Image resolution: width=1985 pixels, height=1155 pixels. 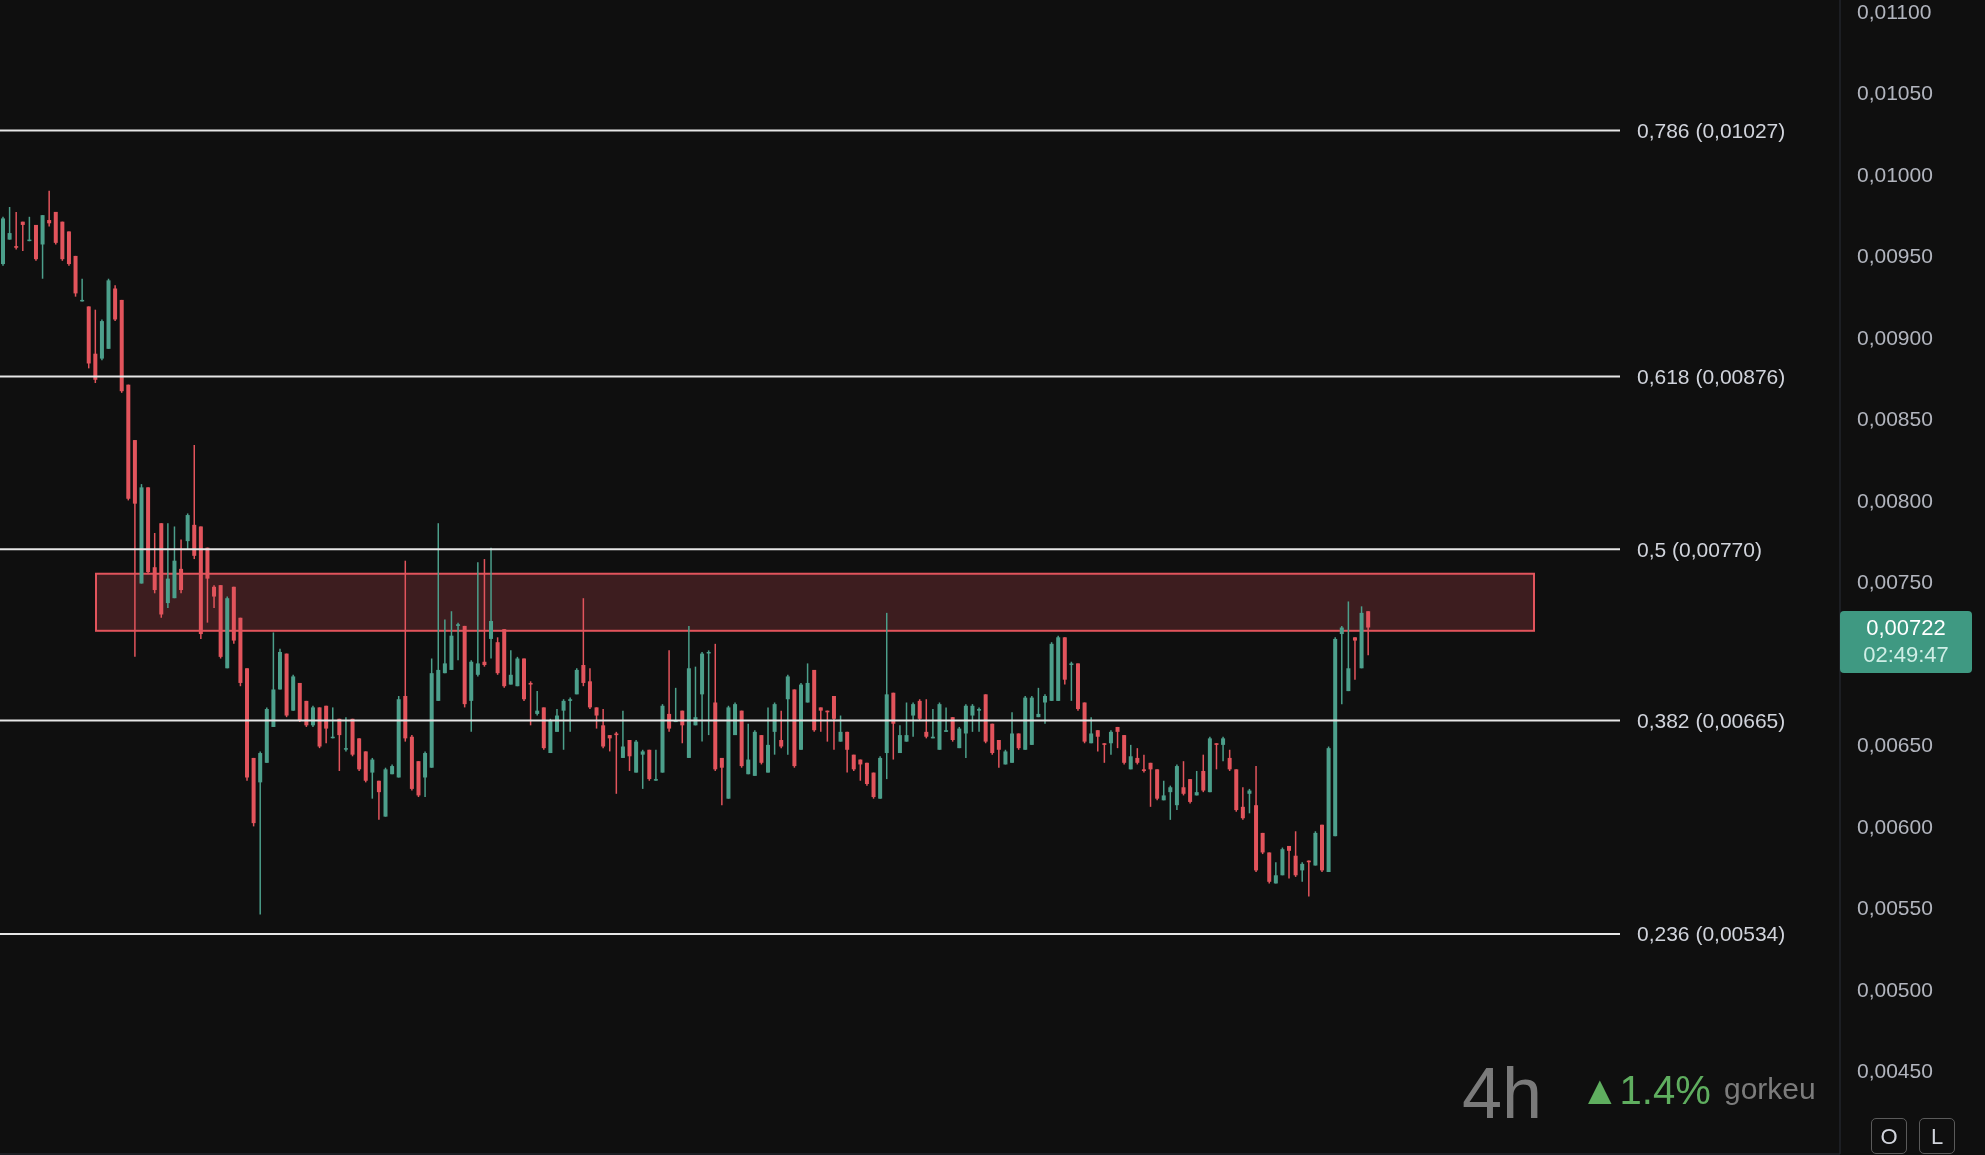 What do you see at coordinates (1711, 130) in the screenshot?
I see `ref-line-label: 0,786 (0,01027)` at bounding box center [1711, 130].